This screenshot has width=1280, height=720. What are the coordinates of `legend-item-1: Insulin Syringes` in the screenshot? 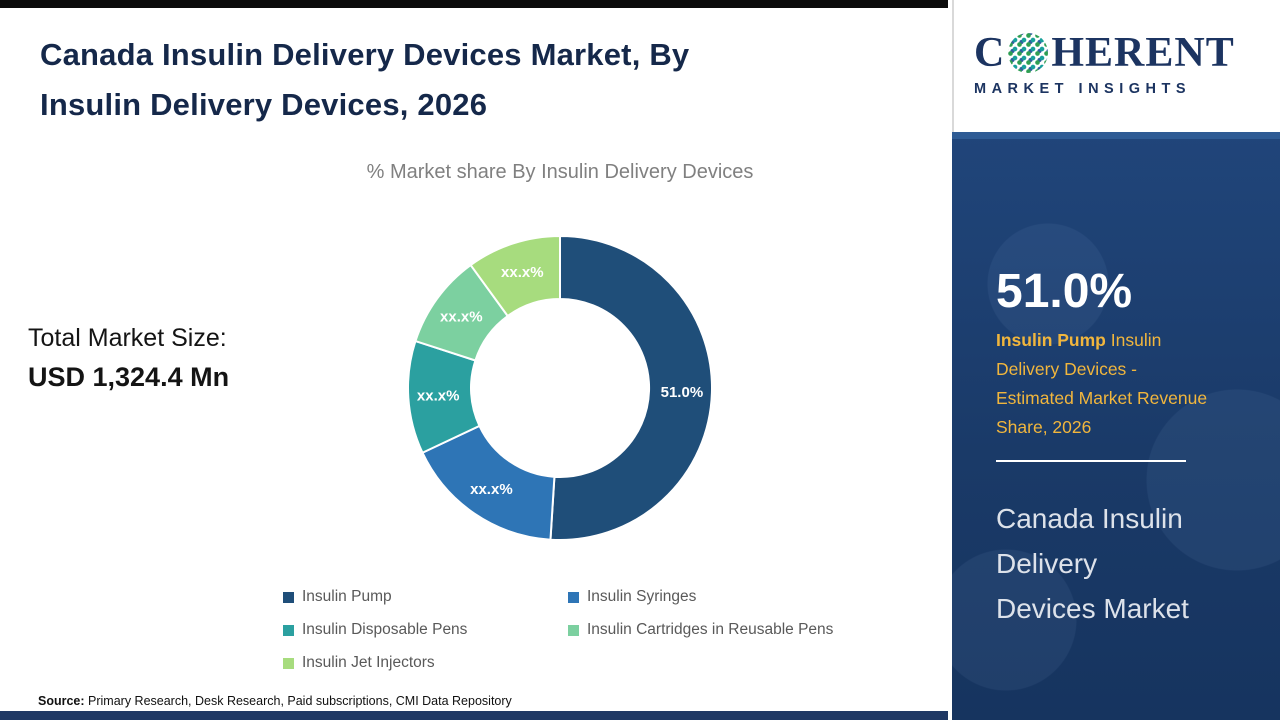 It's located at (700, 597).